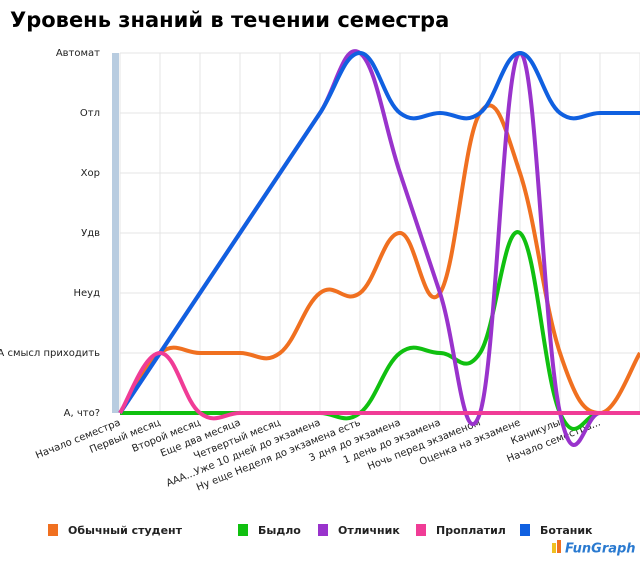 The image size is (640, 565). Describe the element at coordinates (566, 530) in the screenshot. I see `legend-label: Ботаник` at that location.